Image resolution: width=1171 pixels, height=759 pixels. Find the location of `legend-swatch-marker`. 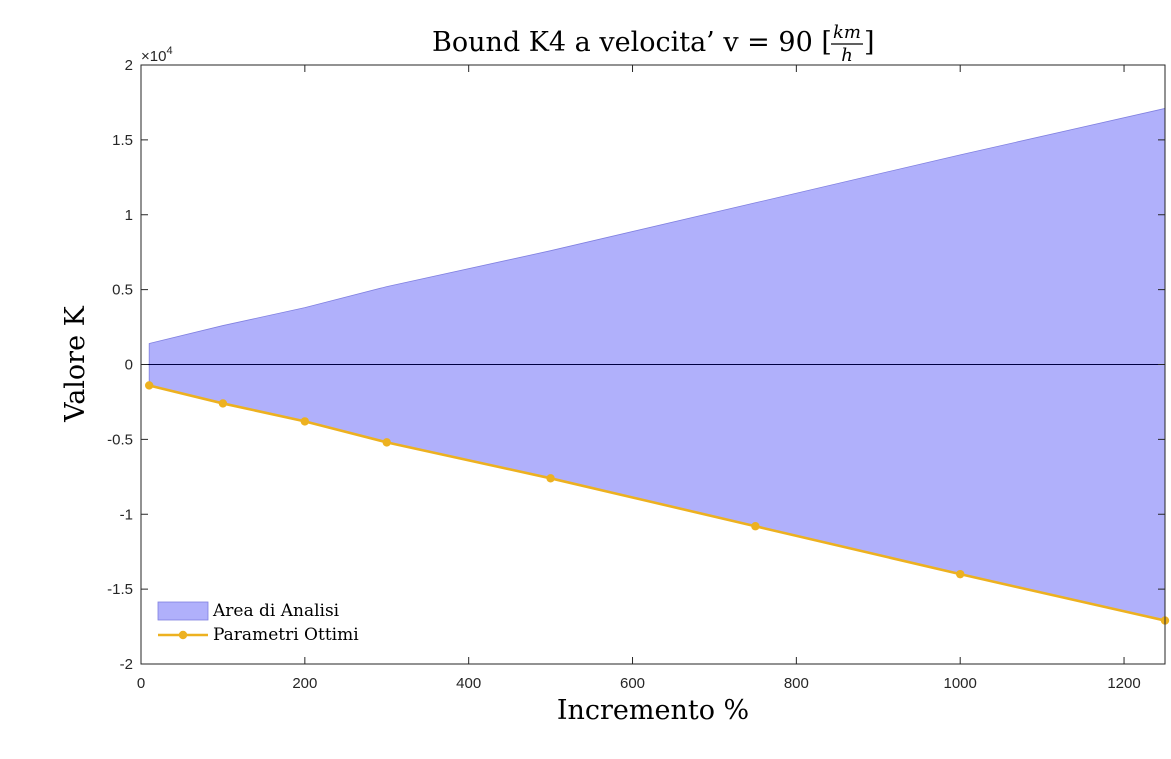

legend-swatch-marker is located at coordinates (183, 635).